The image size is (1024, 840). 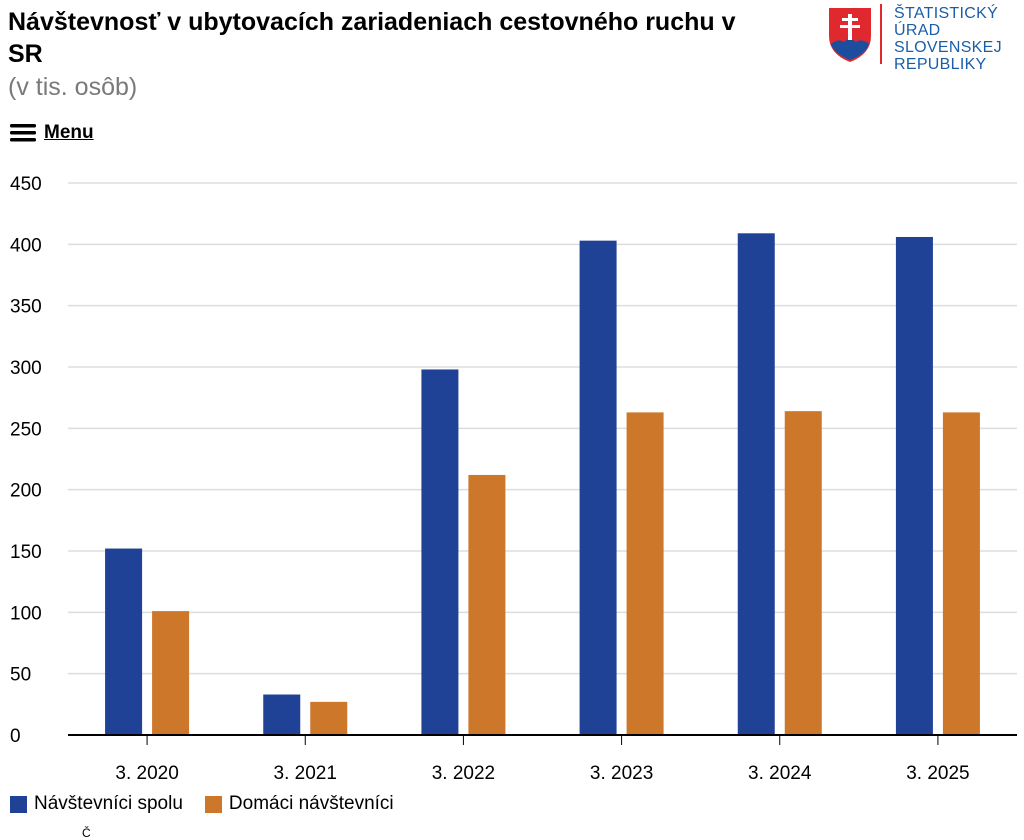 What do you see at coordinates (311, 803) in the screenshot?
I see `legend-label-domestic: Domáci návštevníci` at bounding box center [311, 803].